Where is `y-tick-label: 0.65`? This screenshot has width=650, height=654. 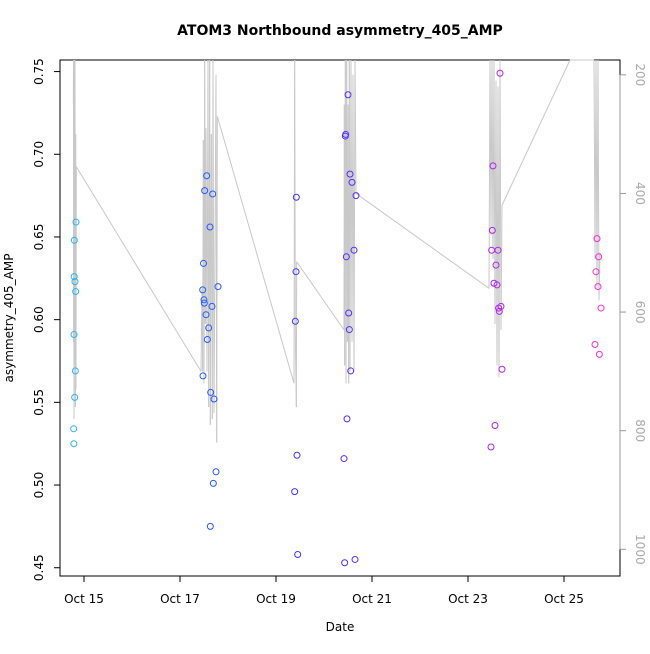 y-tick-label: 0.65 is located at coordinates (39, 237).